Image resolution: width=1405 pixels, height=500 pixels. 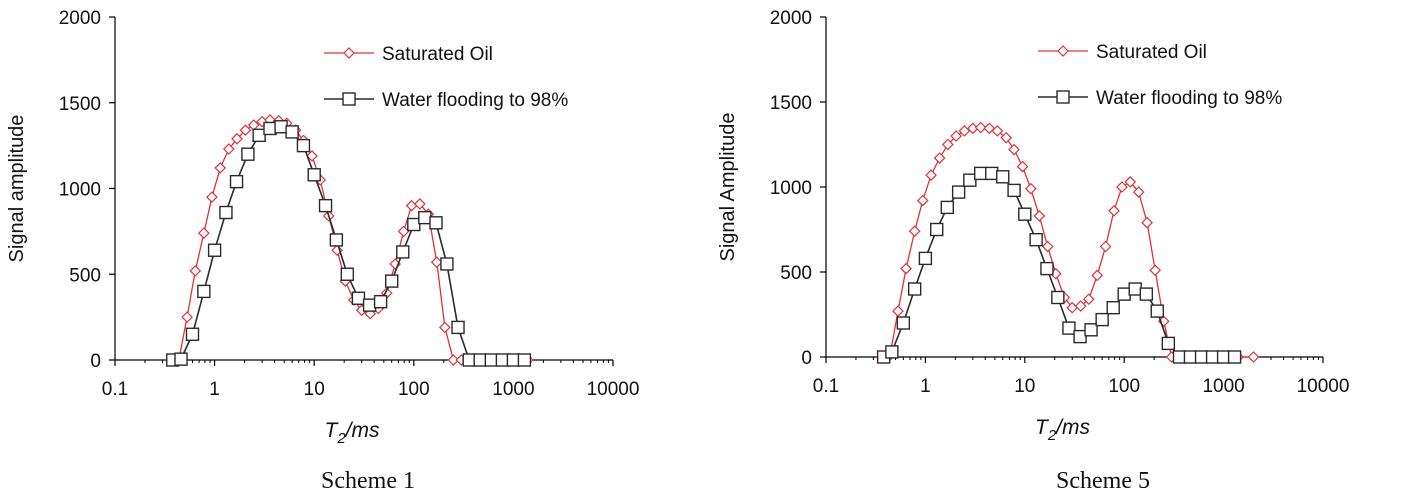 What do you see at coordinates (826, 386) in the screenshot?
I see `chart-2-x-tick-label: 0.1` at bounding box center [826, 386].